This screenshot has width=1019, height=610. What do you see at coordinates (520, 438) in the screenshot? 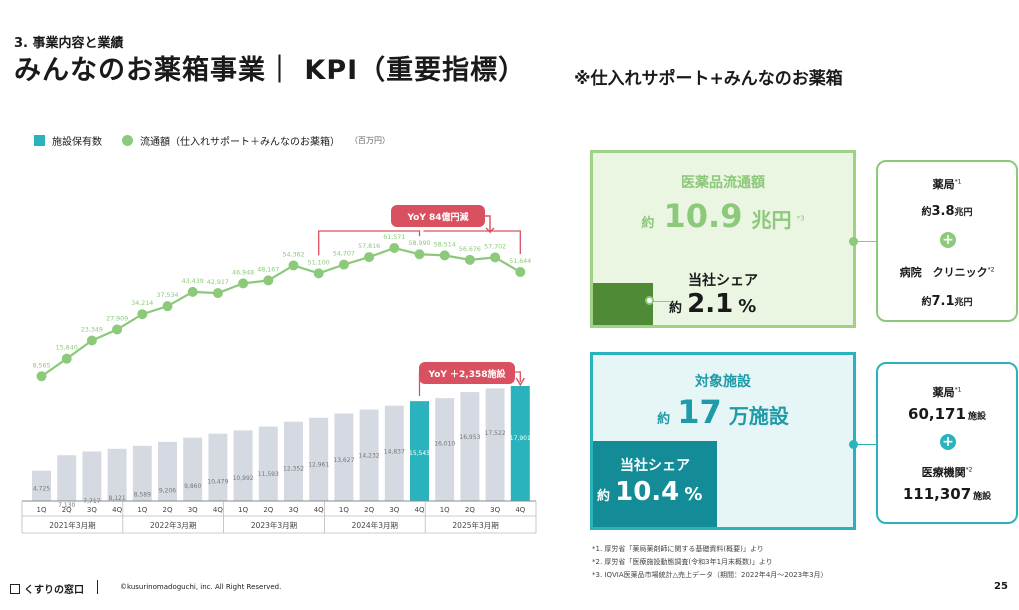
I see `bar-label-19: 17,901` at bounding box center [520, 438].